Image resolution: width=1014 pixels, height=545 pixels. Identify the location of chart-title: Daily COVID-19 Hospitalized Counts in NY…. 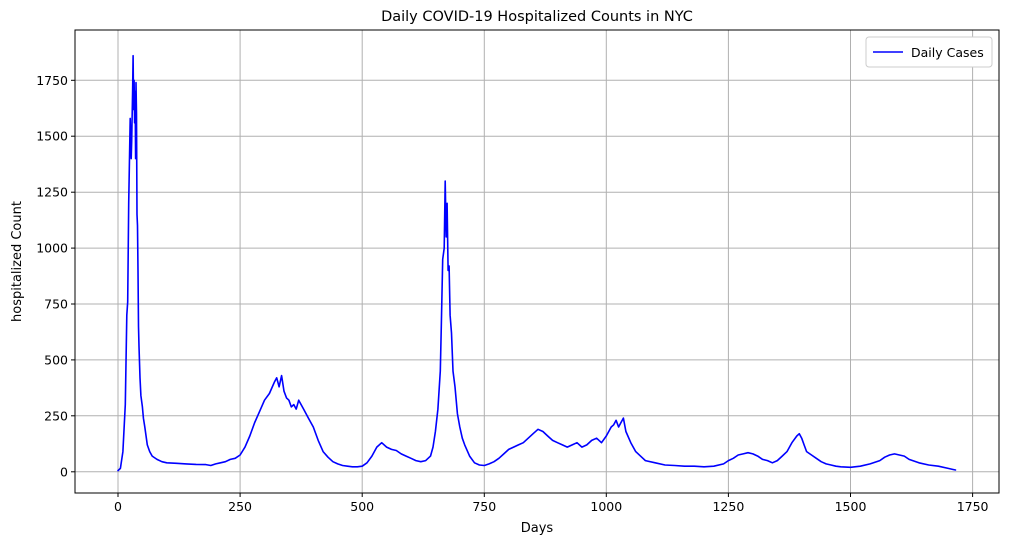
(537, 17).